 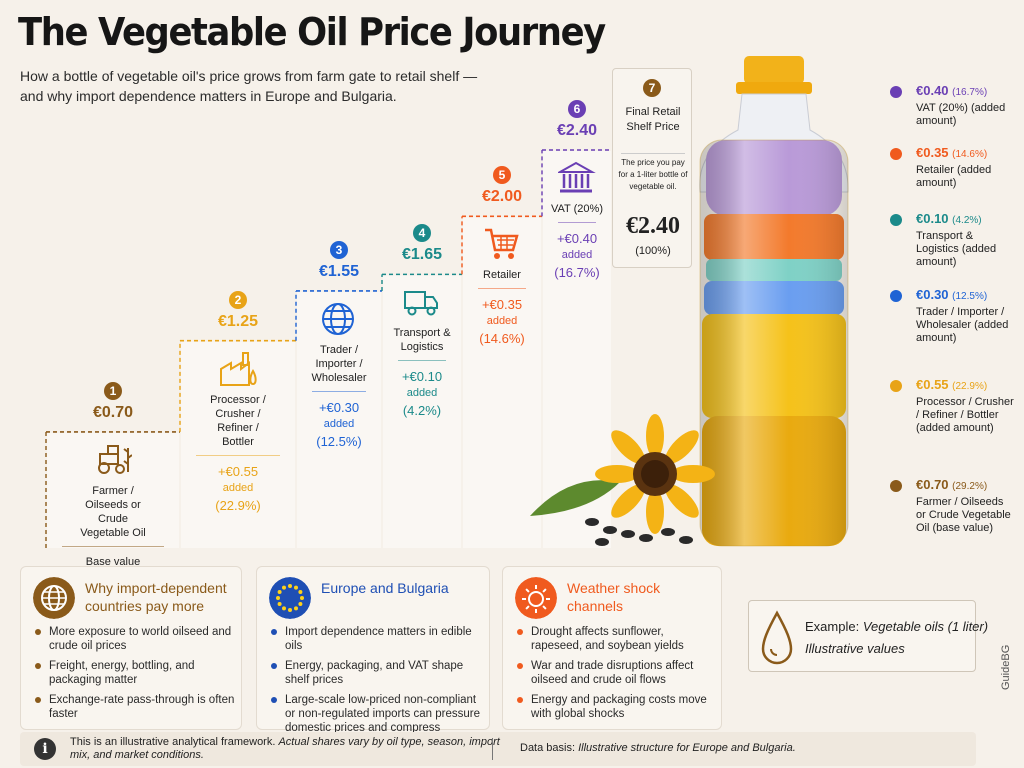 What do you see at coordinates (115, 459) in the screenshot?
I see `tractor-icon` at bounding box center [115, 459].